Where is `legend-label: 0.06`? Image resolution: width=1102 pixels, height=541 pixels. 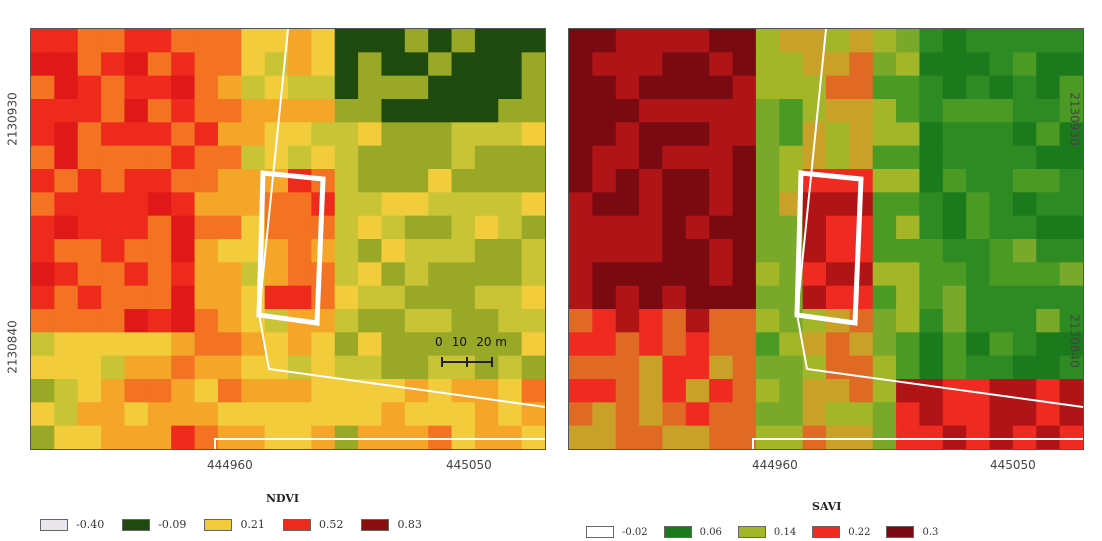 legend-label: 0.06 is located at coordinates (710, 532).